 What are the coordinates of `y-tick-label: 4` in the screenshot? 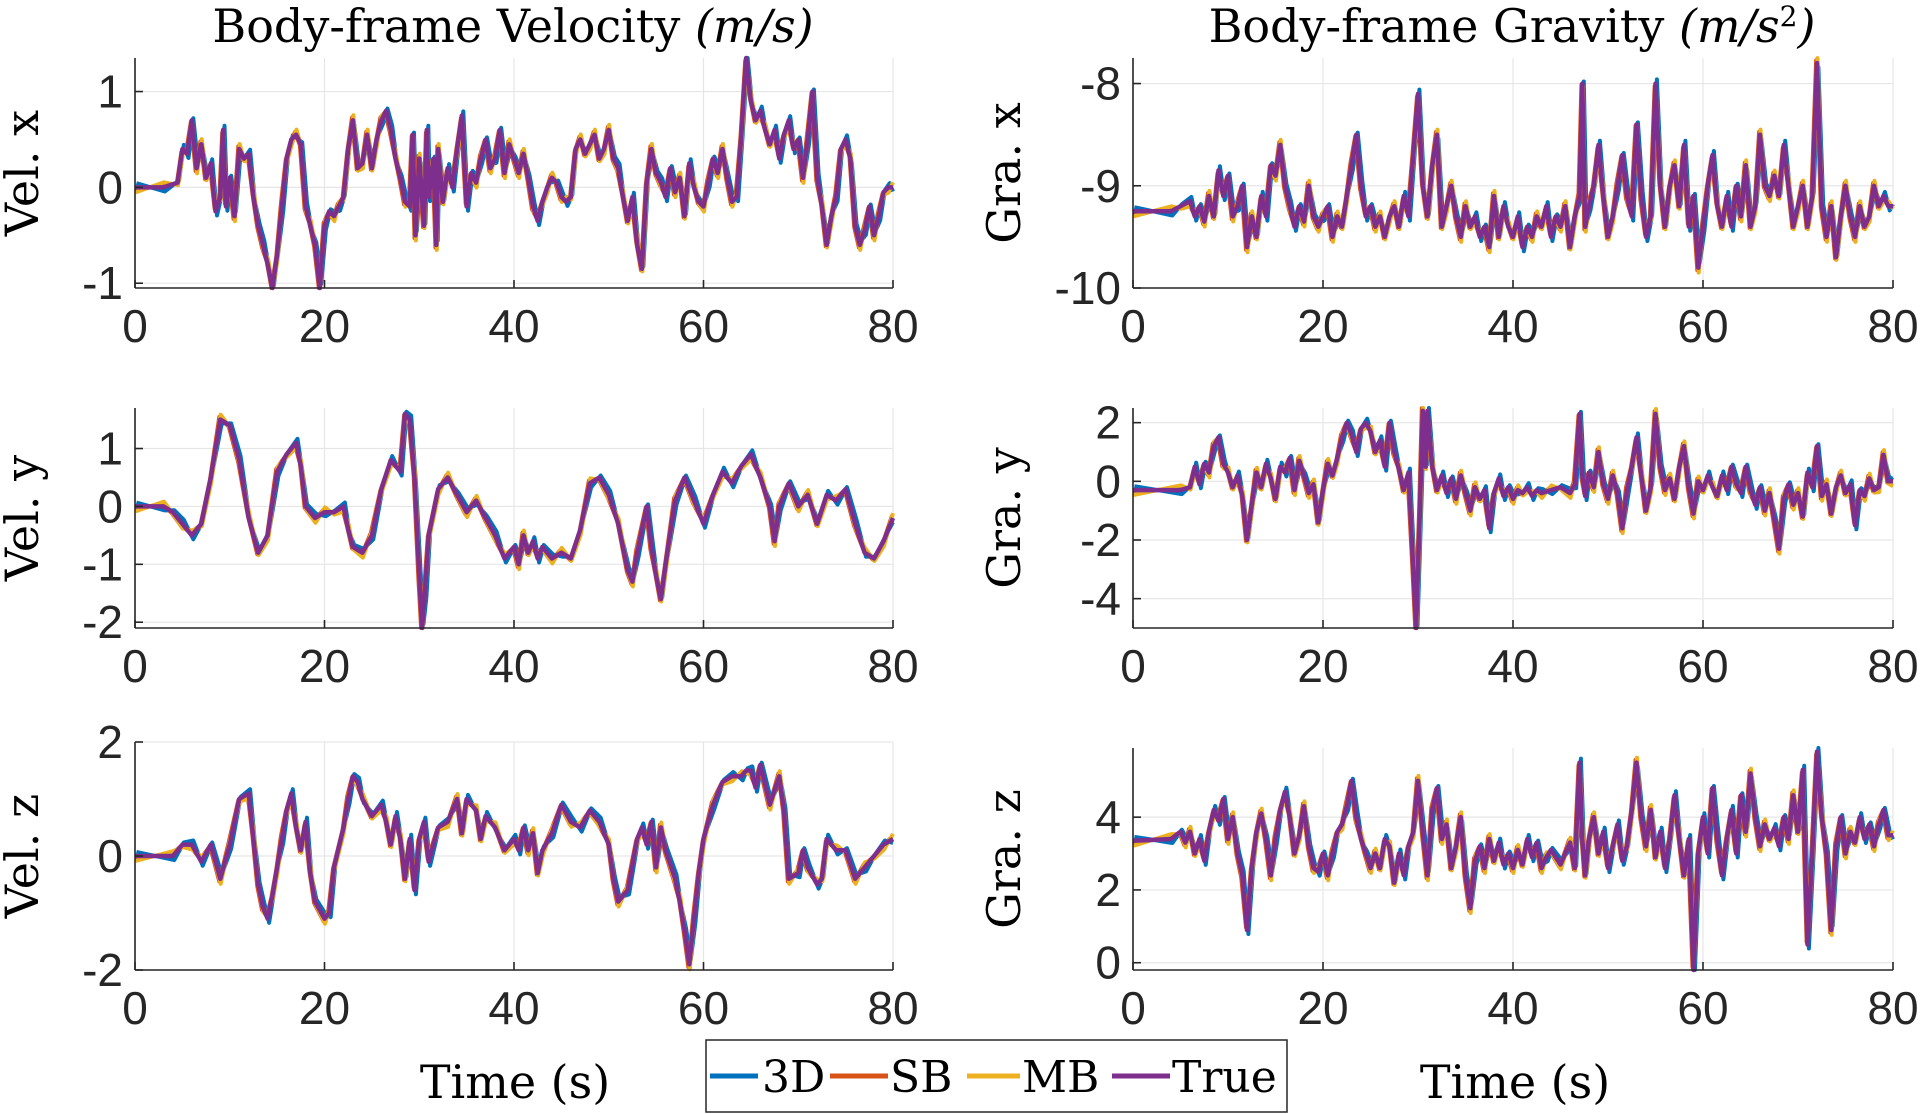 It's located at (1108, 817).